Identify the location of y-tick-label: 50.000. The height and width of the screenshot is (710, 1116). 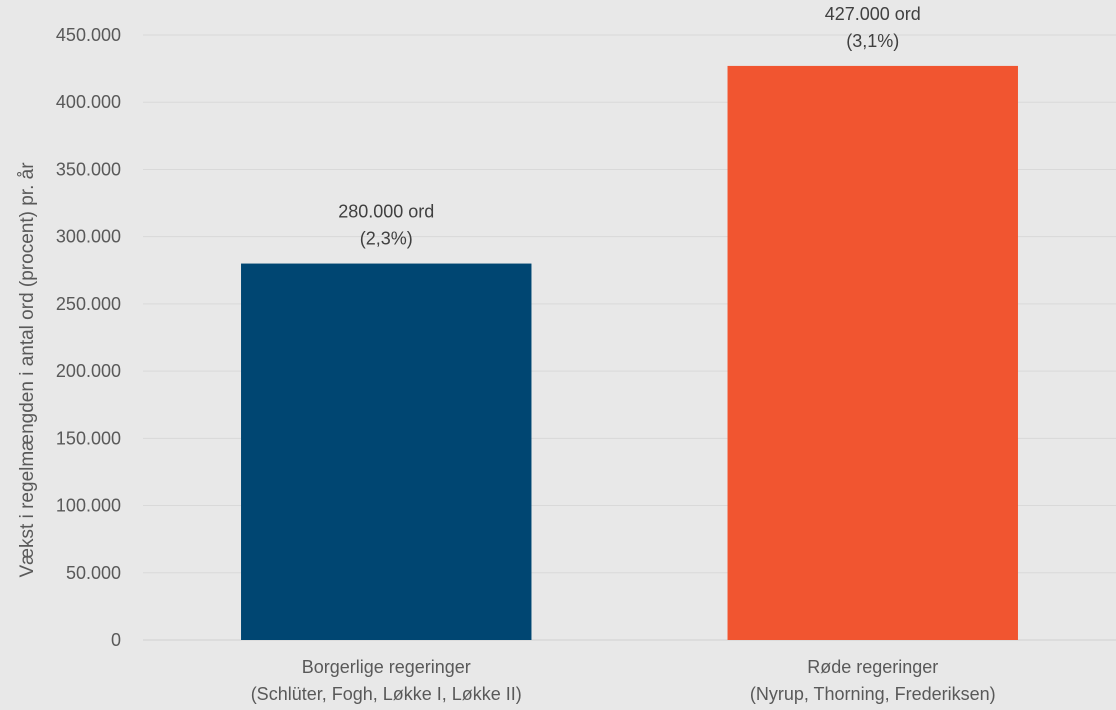
(93, 573).